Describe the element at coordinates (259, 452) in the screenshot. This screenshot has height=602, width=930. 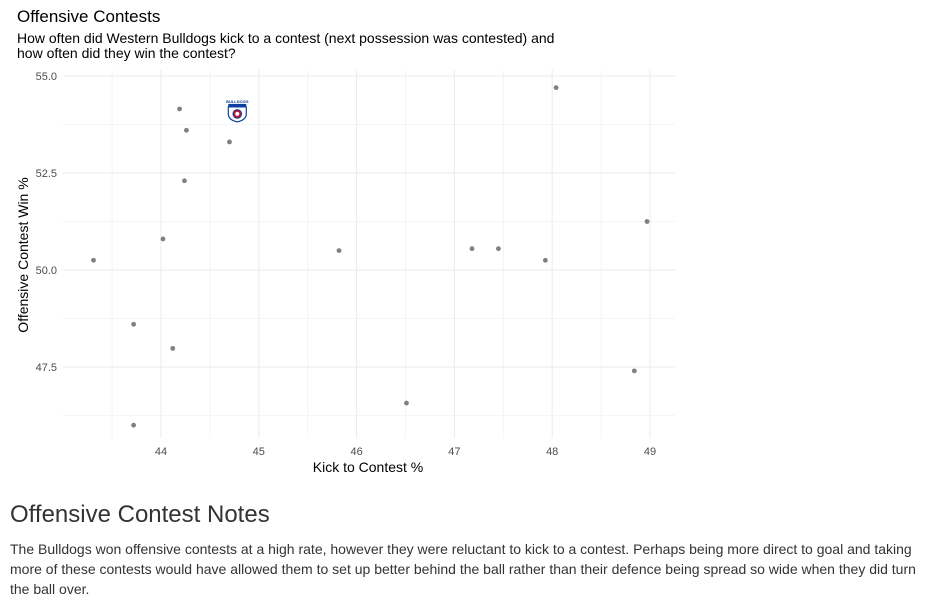
I see `x-tick-label: 45` at that location.